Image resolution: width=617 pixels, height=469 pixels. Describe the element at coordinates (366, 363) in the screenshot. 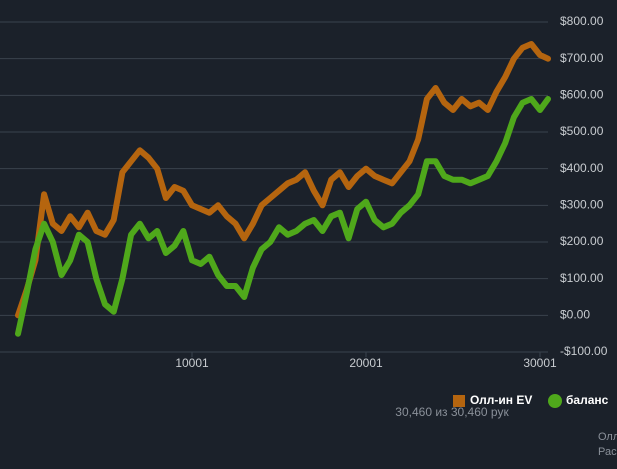

I see `x-tick-label: 20001` at that location.